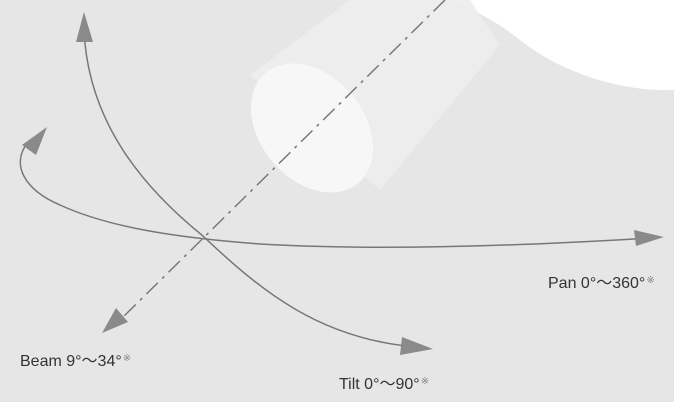  Describe the element at coordinates (416, 346) in the screenshot. I see `tilt-arrowhead-bottom` at that location.